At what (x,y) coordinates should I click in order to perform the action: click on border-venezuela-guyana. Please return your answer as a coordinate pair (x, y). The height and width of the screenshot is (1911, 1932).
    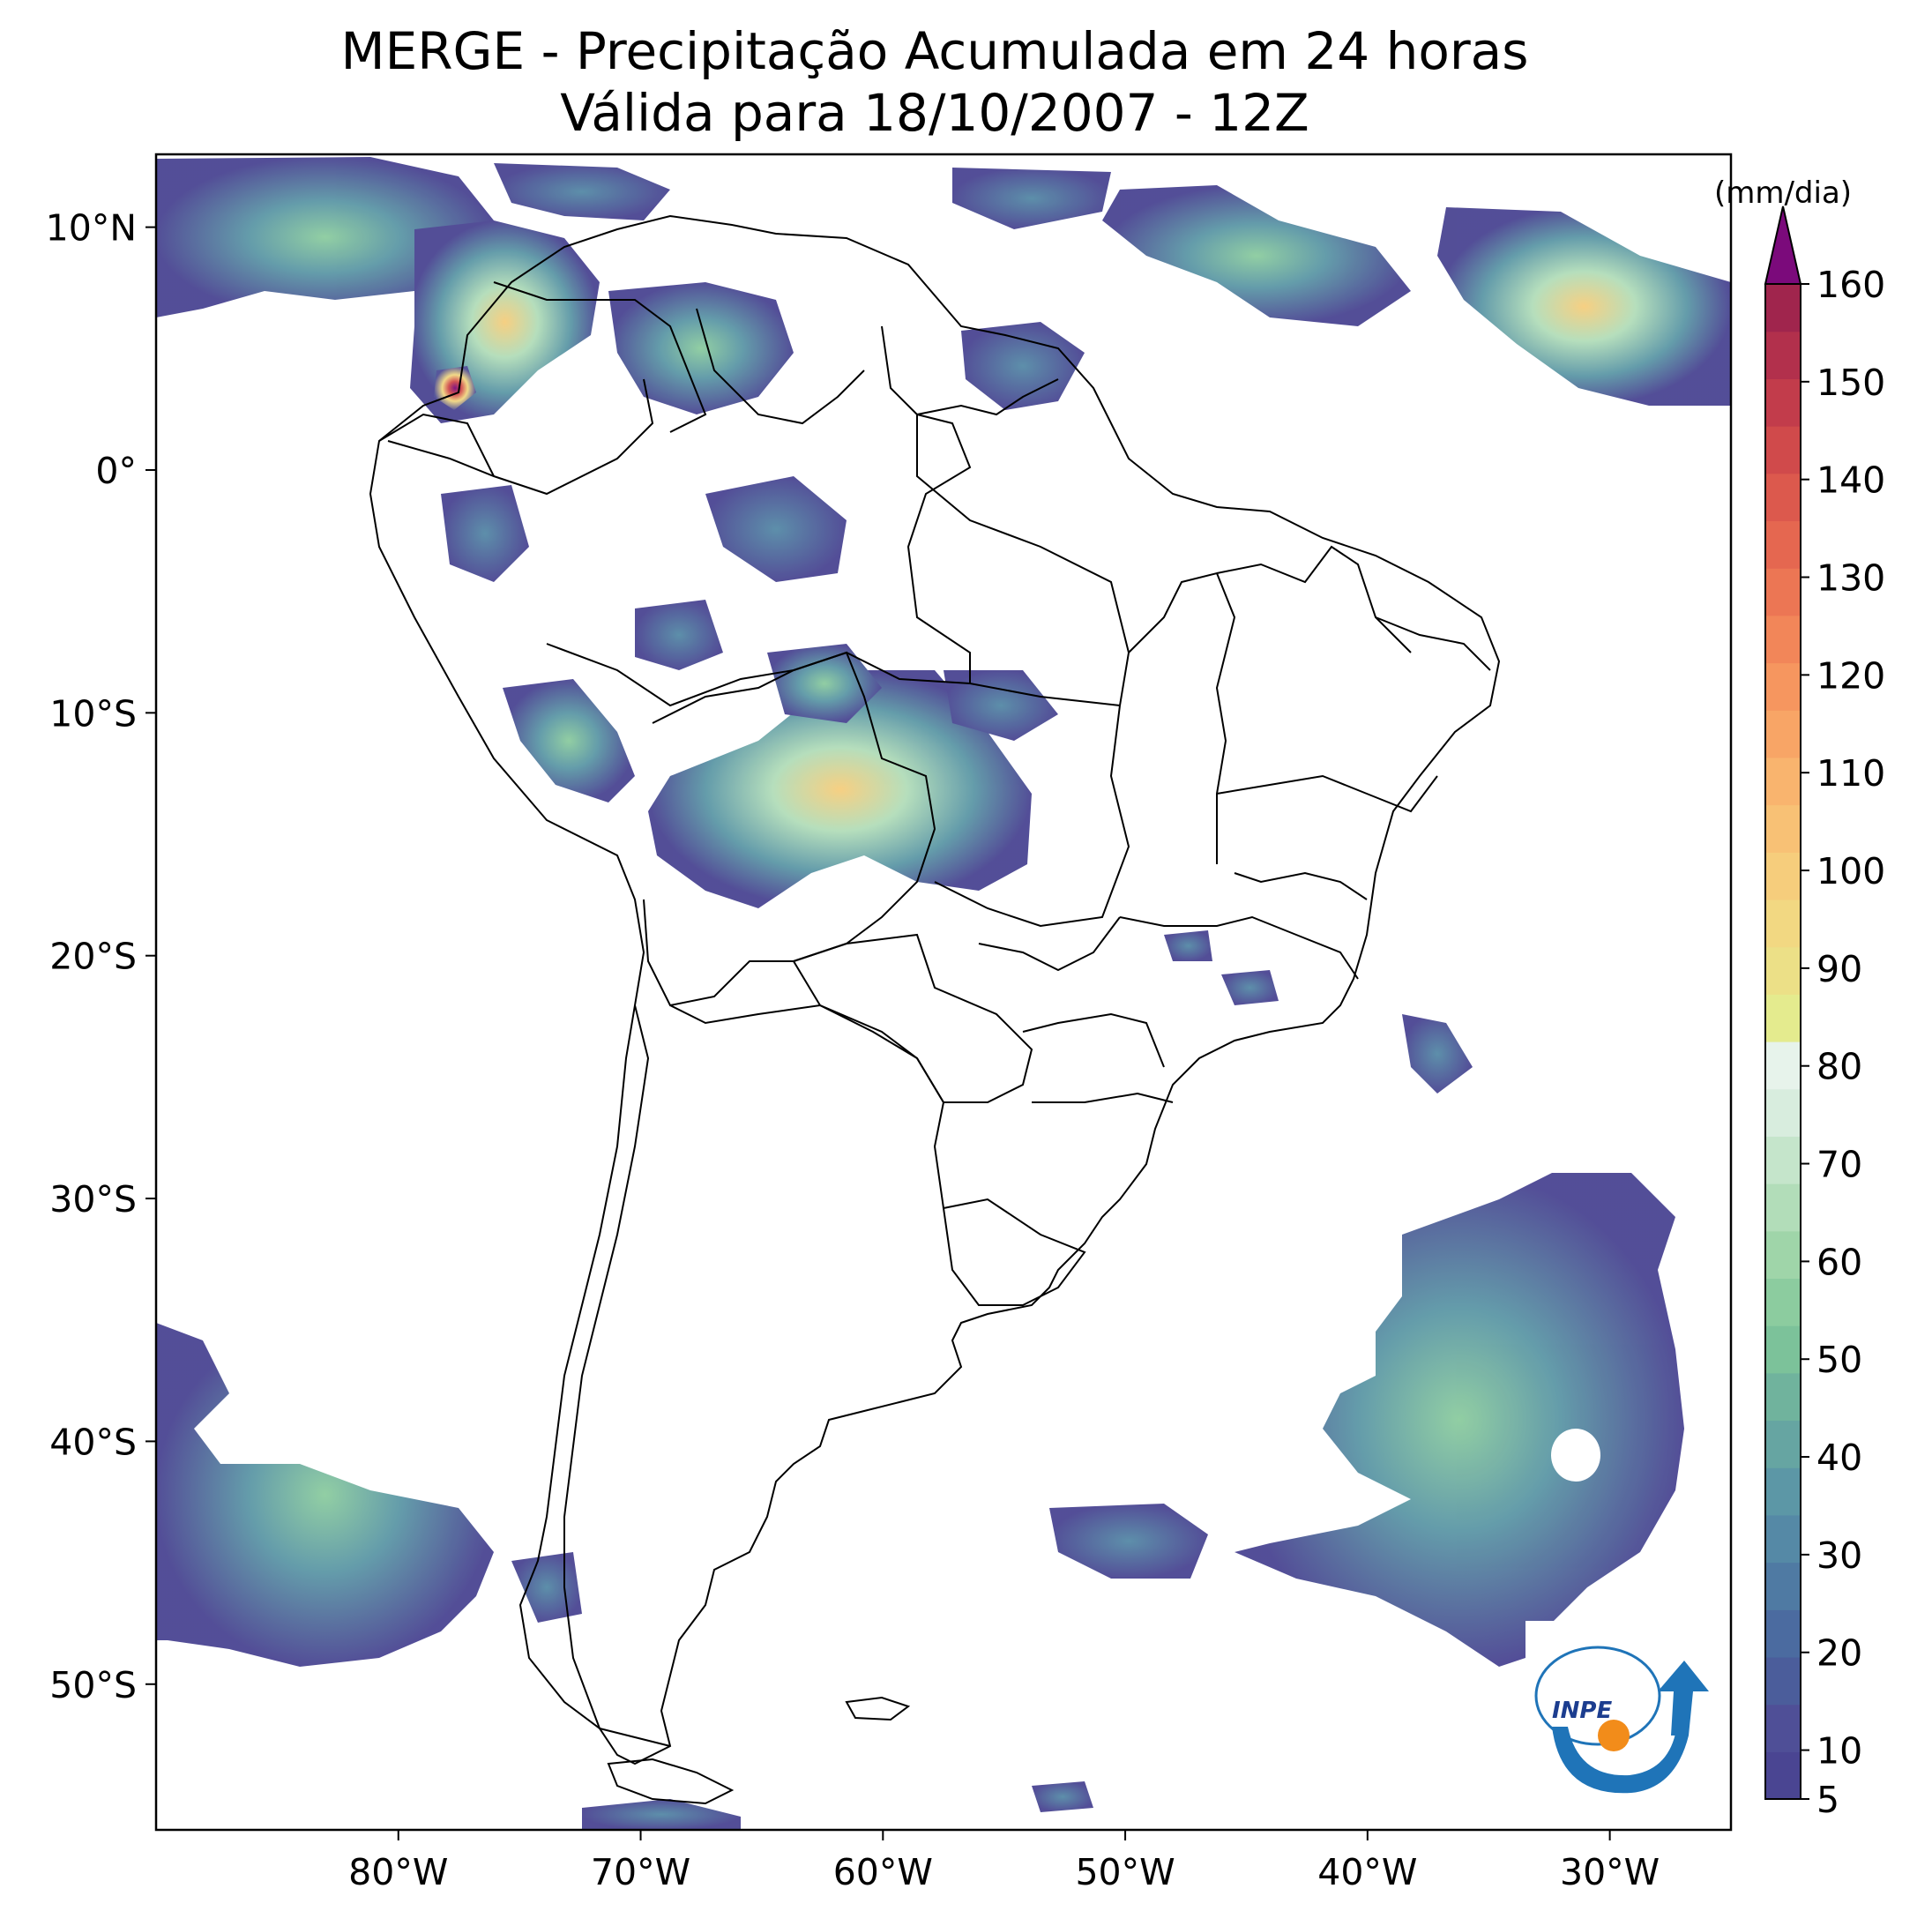
    Looking at the image, I should click on (780, 366).